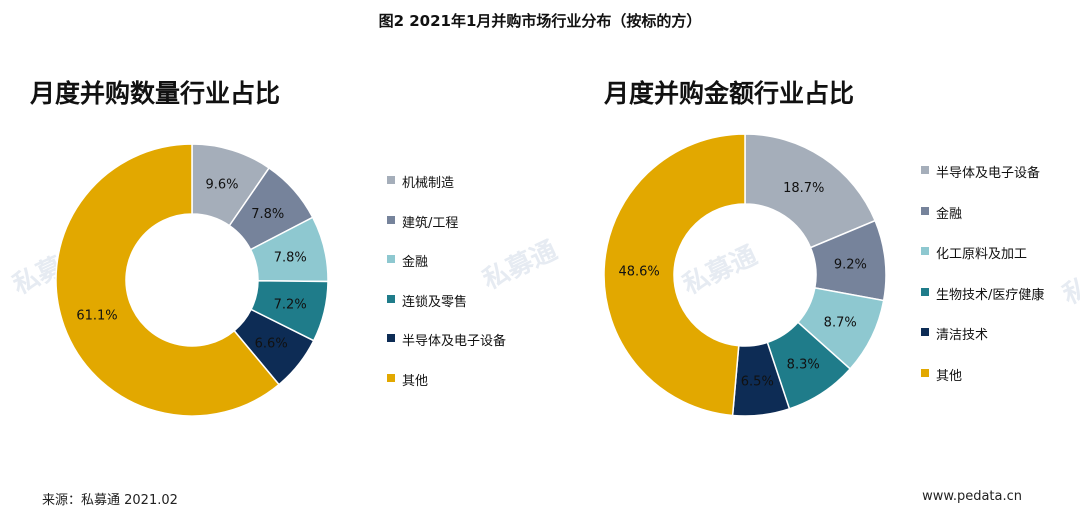 Image resolution: width=1080 pixels, height=532 pixels. Describe the element at coordinates (962, 335) in the screenshot. I see `legend-label: 清洁技术` at that location.